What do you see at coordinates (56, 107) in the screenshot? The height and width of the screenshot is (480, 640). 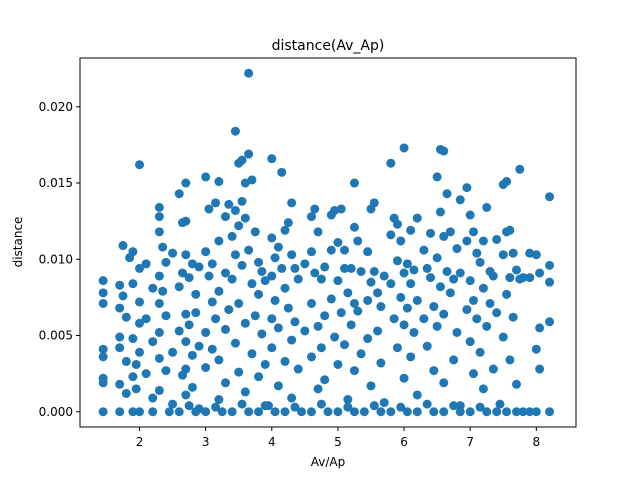 I see `y-tick-label-4: 0.020` at bounding box center [56, 107].